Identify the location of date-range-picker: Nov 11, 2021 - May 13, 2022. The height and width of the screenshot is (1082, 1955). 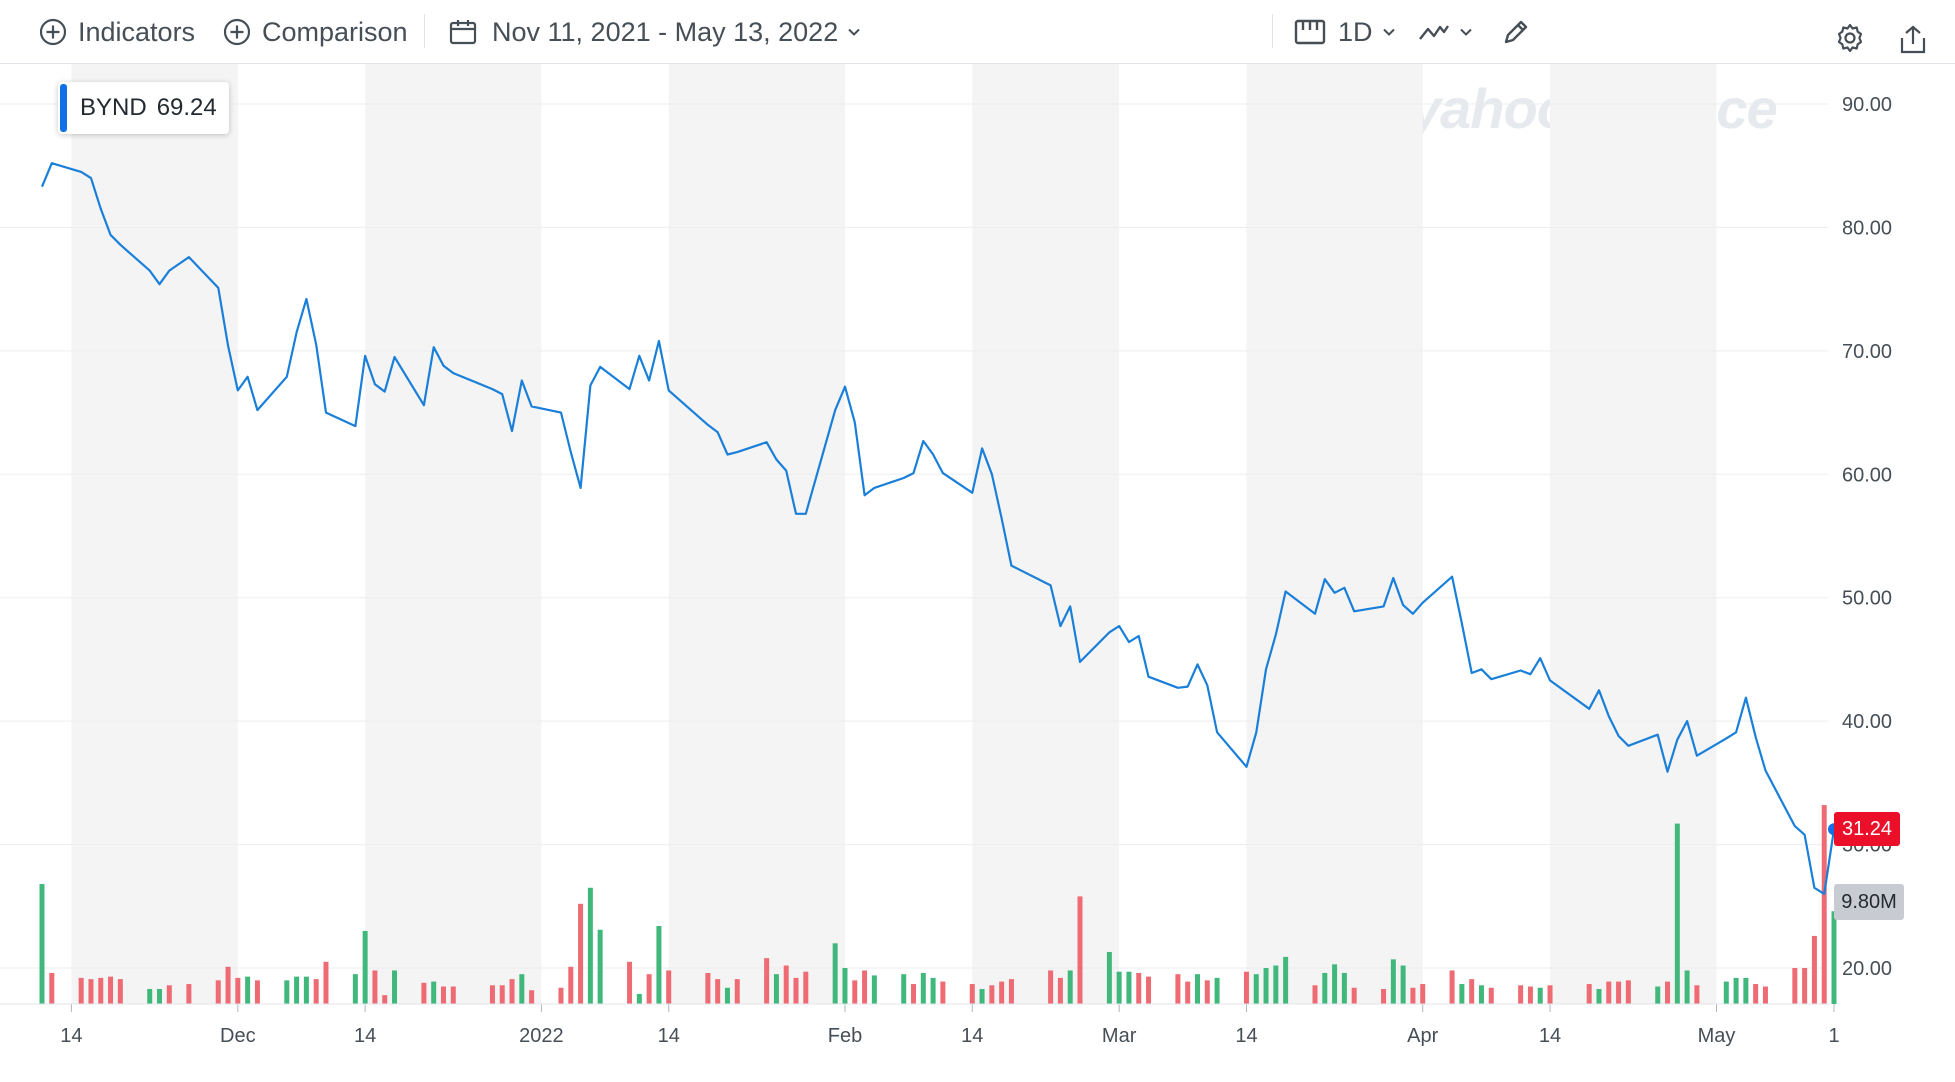
(655, 32).